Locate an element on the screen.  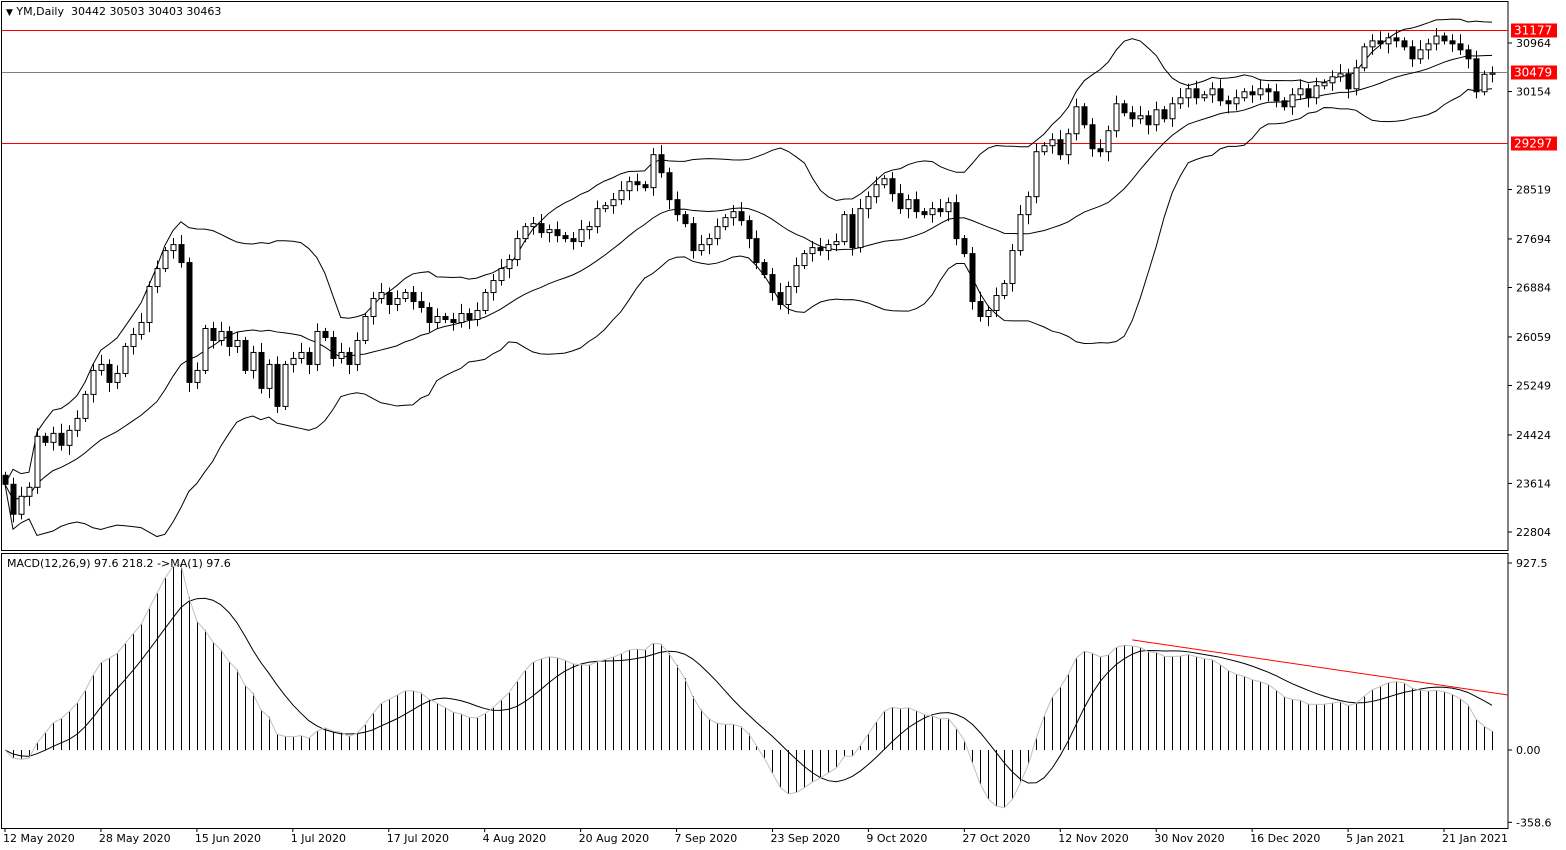
price-tick-label: 26884 is located at coordinates (1533, 288).